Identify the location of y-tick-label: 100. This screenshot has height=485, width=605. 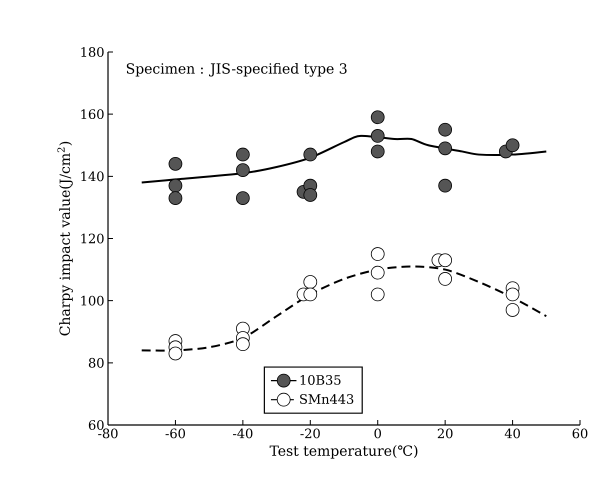
(92, 301).